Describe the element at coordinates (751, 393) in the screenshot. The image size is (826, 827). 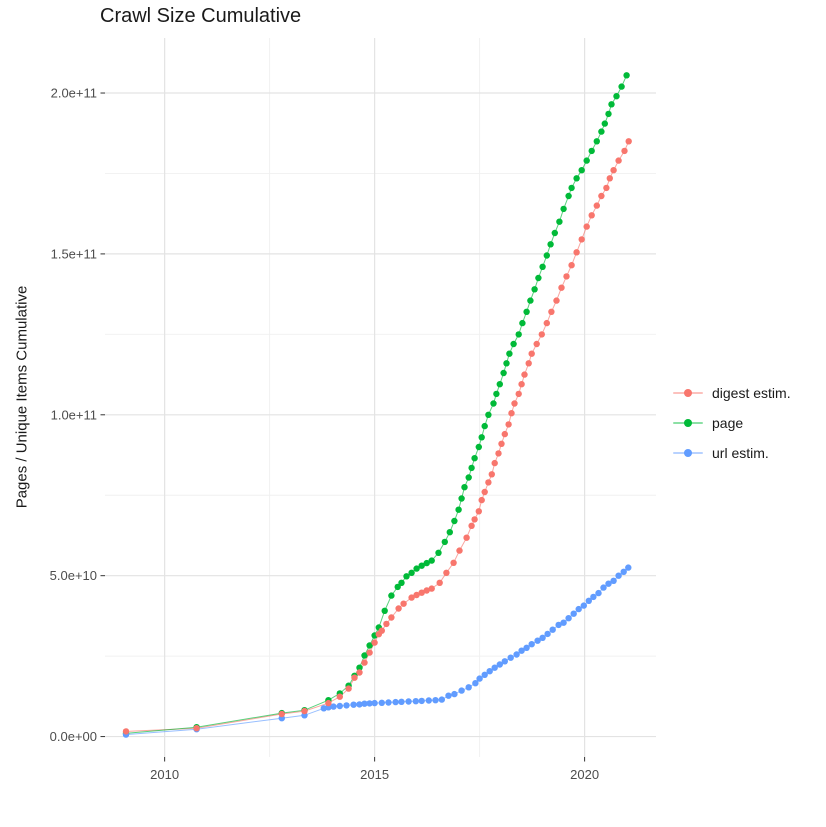
I see `legend-label: digest estim.` at that location.